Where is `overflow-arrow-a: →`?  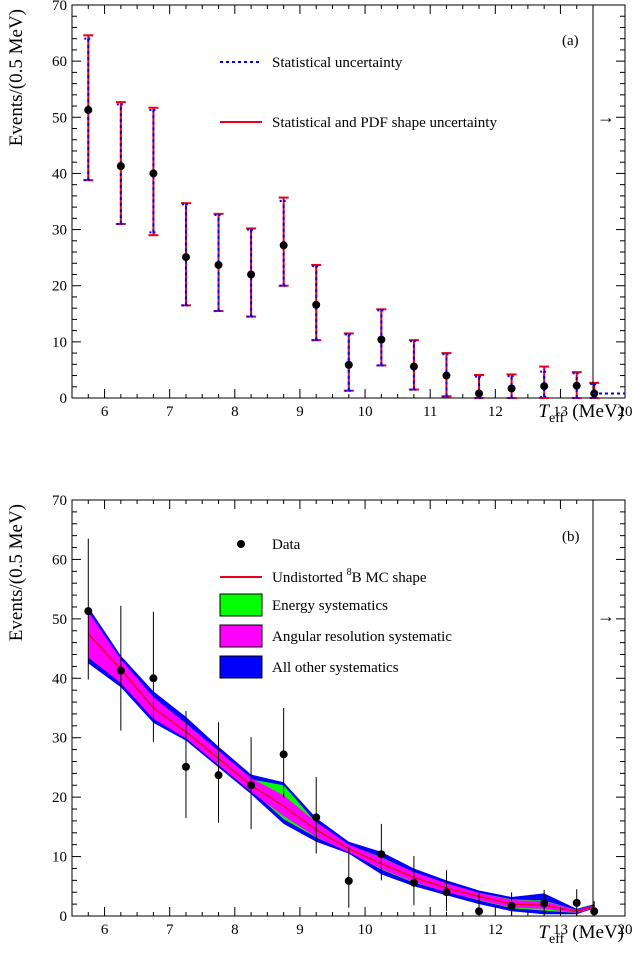
overflow-arrow-a: → is located at coordinates (606, 117).